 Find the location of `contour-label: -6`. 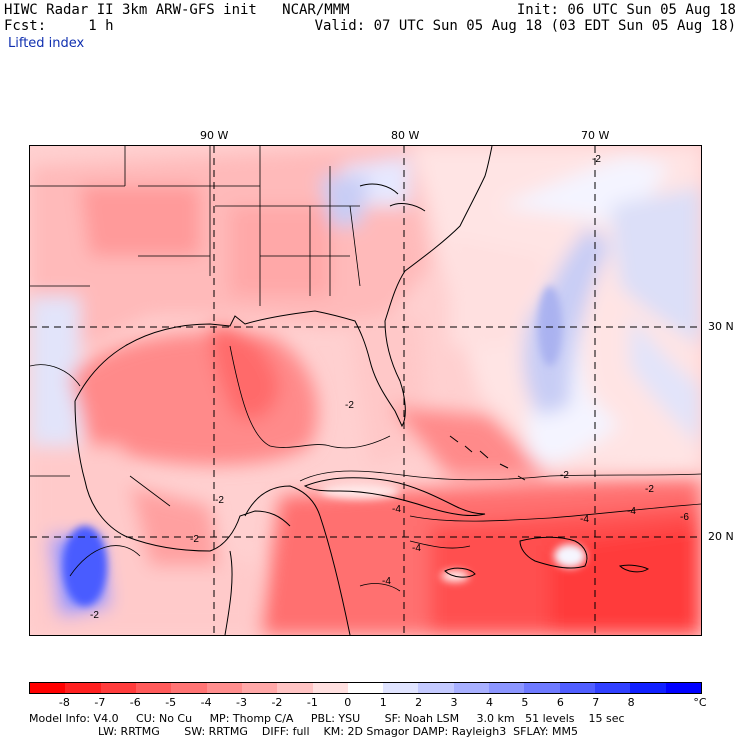

contour-label: -6 is located at coordinates (684, 517).